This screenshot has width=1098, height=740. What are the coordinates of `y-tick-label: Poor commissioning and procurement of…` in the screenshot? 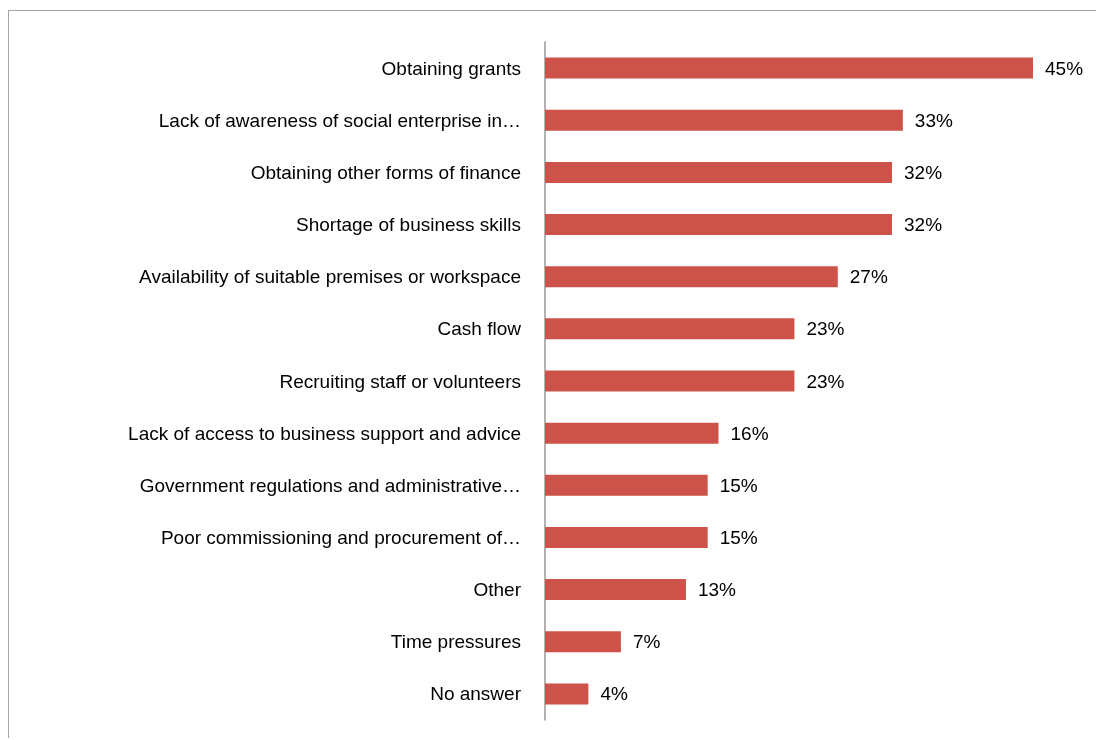 It's located at (340, 537).